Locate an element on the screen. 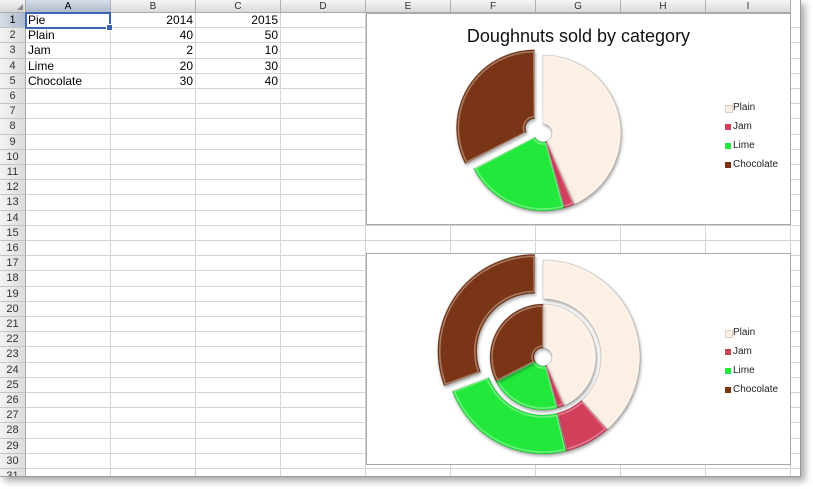 The image size is (813, 489). cell-a1: Pie is located at coordinates (37, 20).